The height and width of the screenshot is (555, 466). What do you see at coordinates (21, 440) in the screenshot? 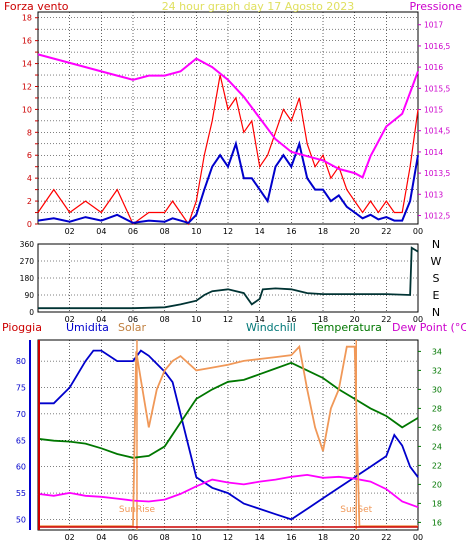
I see `left-tick-label: 65` at bounding box center [21, 440].